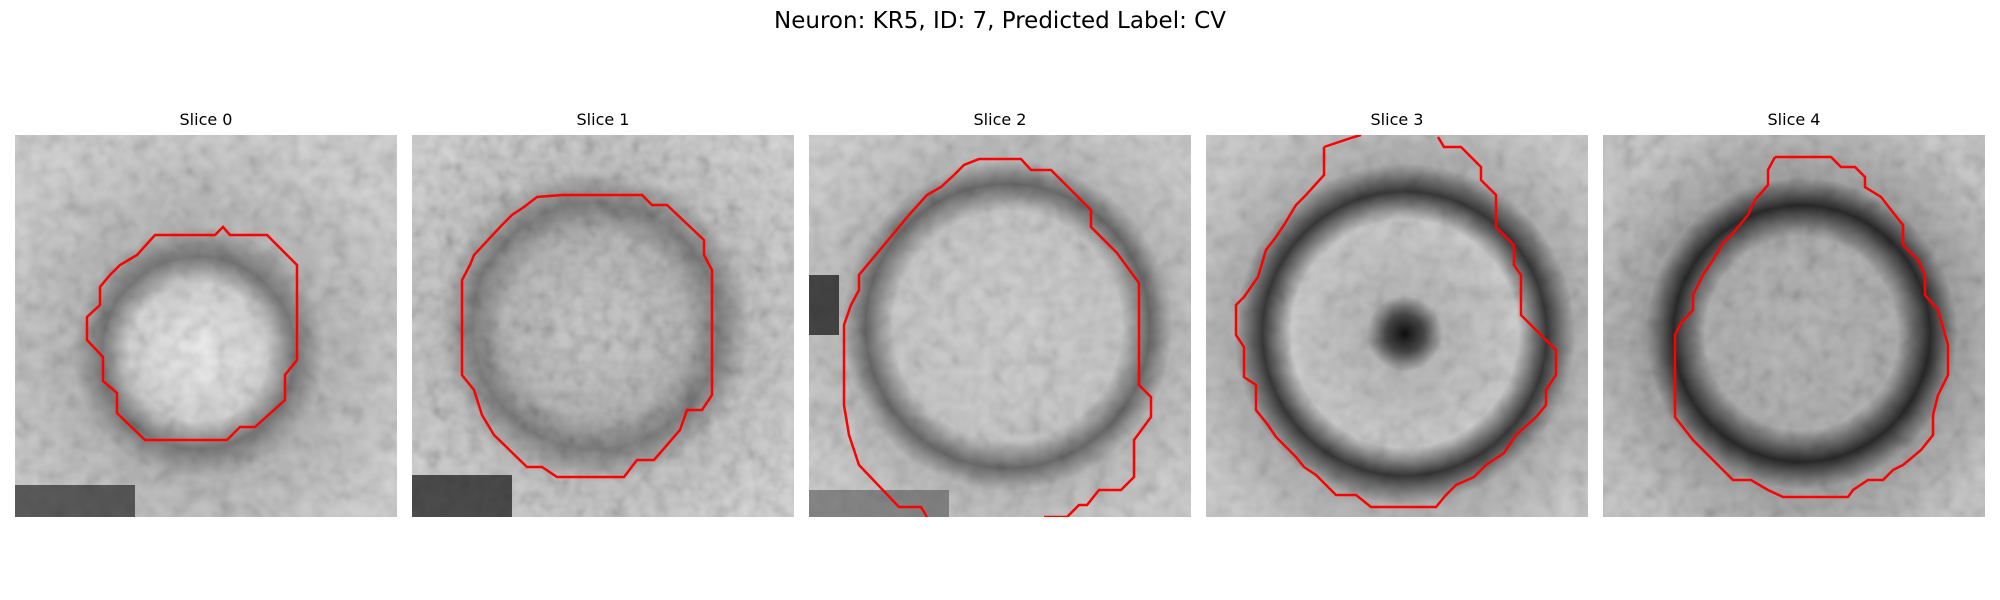  Describe the element at coordinates (206, 119) in the screenshot. I see `slice-title: Slice 0` at that location.